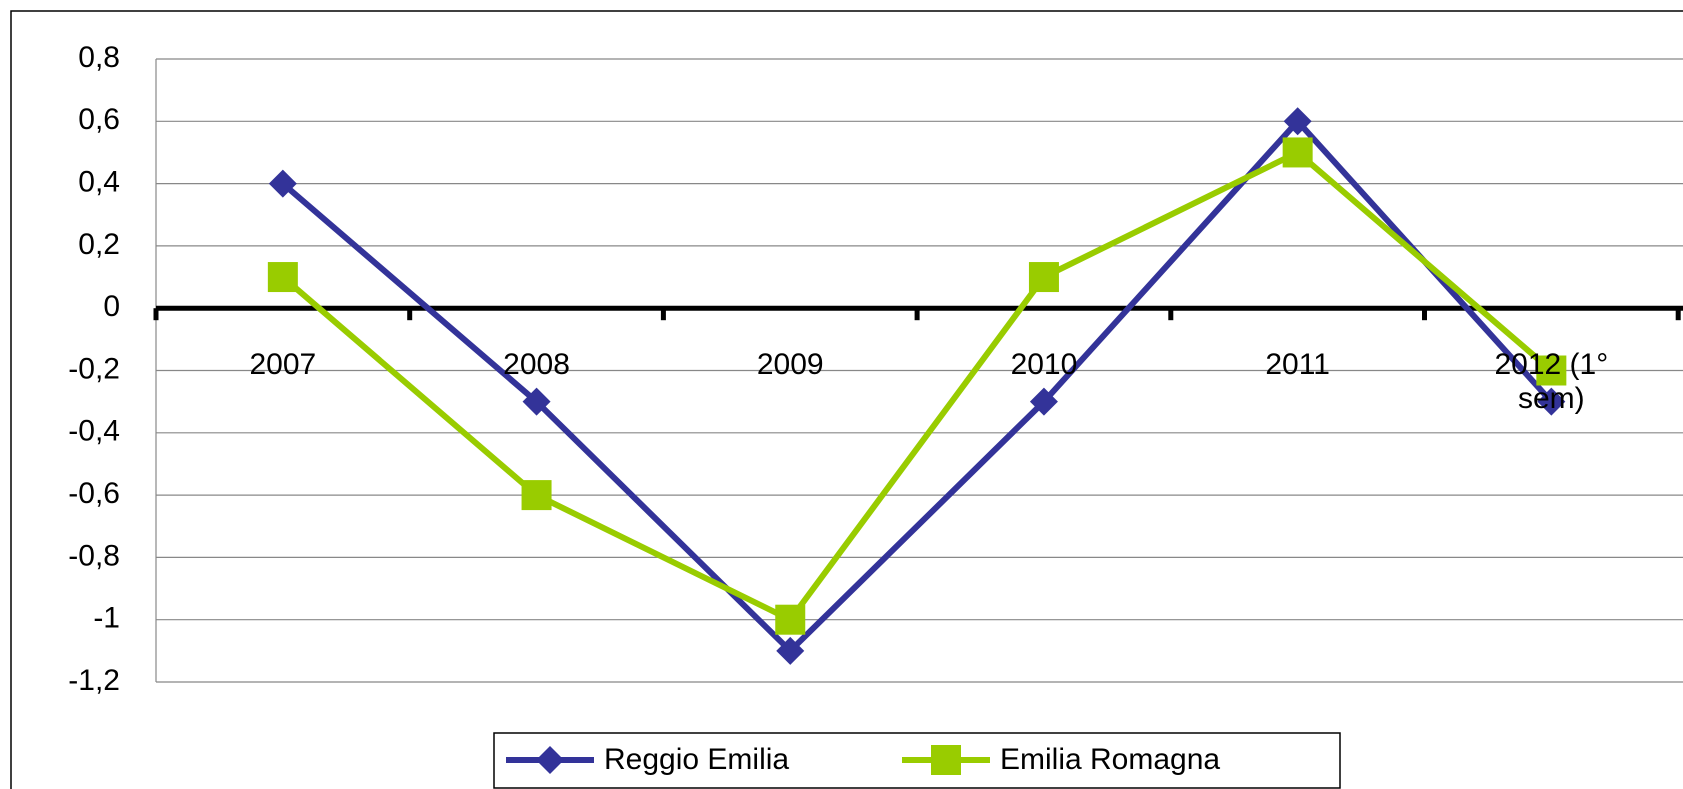 The height and width of the screenshot is (789, 1683). Describe the element at coordinates (94, 493) in the screenshot. I see `y-tick-label: -0,6` at that location.